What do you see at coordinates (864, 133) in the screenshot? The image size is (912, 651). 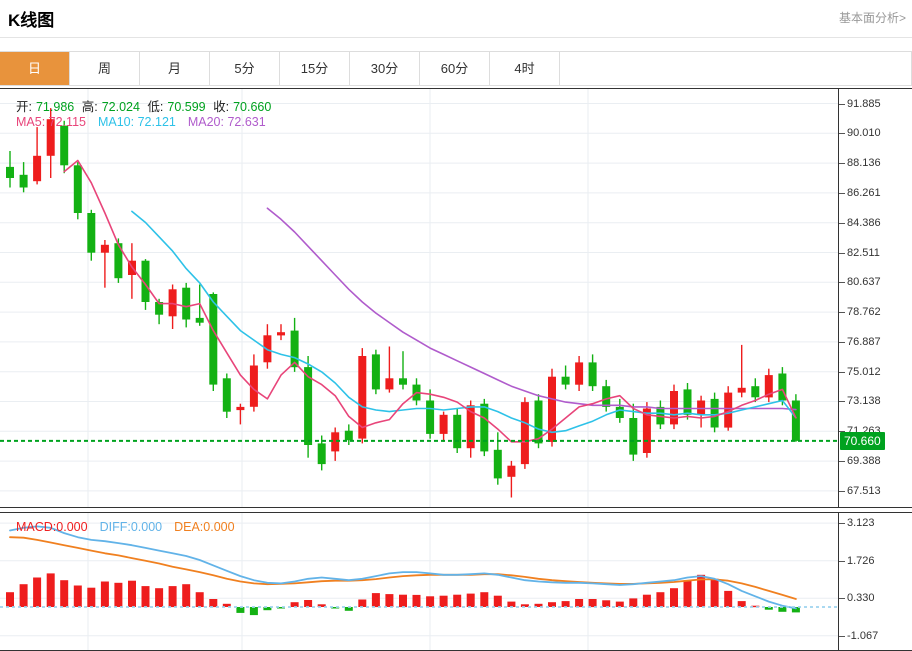 I see `price-tick-label: 90.010` at bounding box center [864, 133].